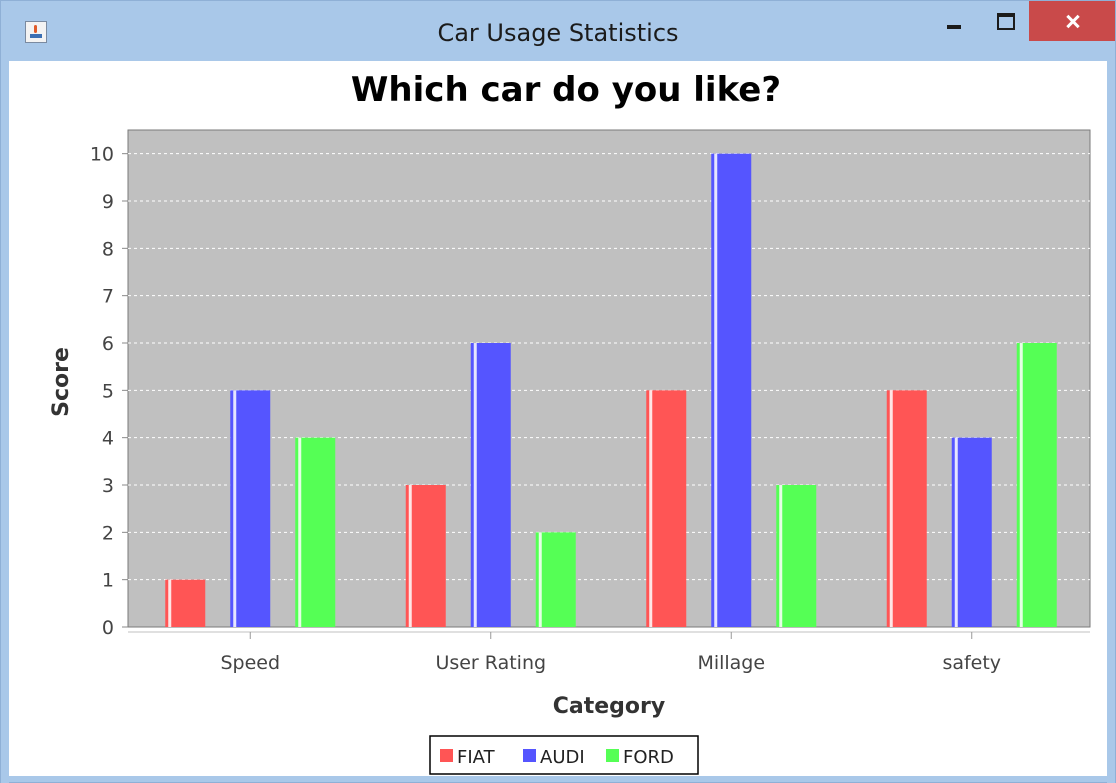 Image resolution: width=1116 pixels, height=783 pixels. Describe the element at coordinates (555, 579) in the screenshot. I see `bar-ford-user-rating` at that location.